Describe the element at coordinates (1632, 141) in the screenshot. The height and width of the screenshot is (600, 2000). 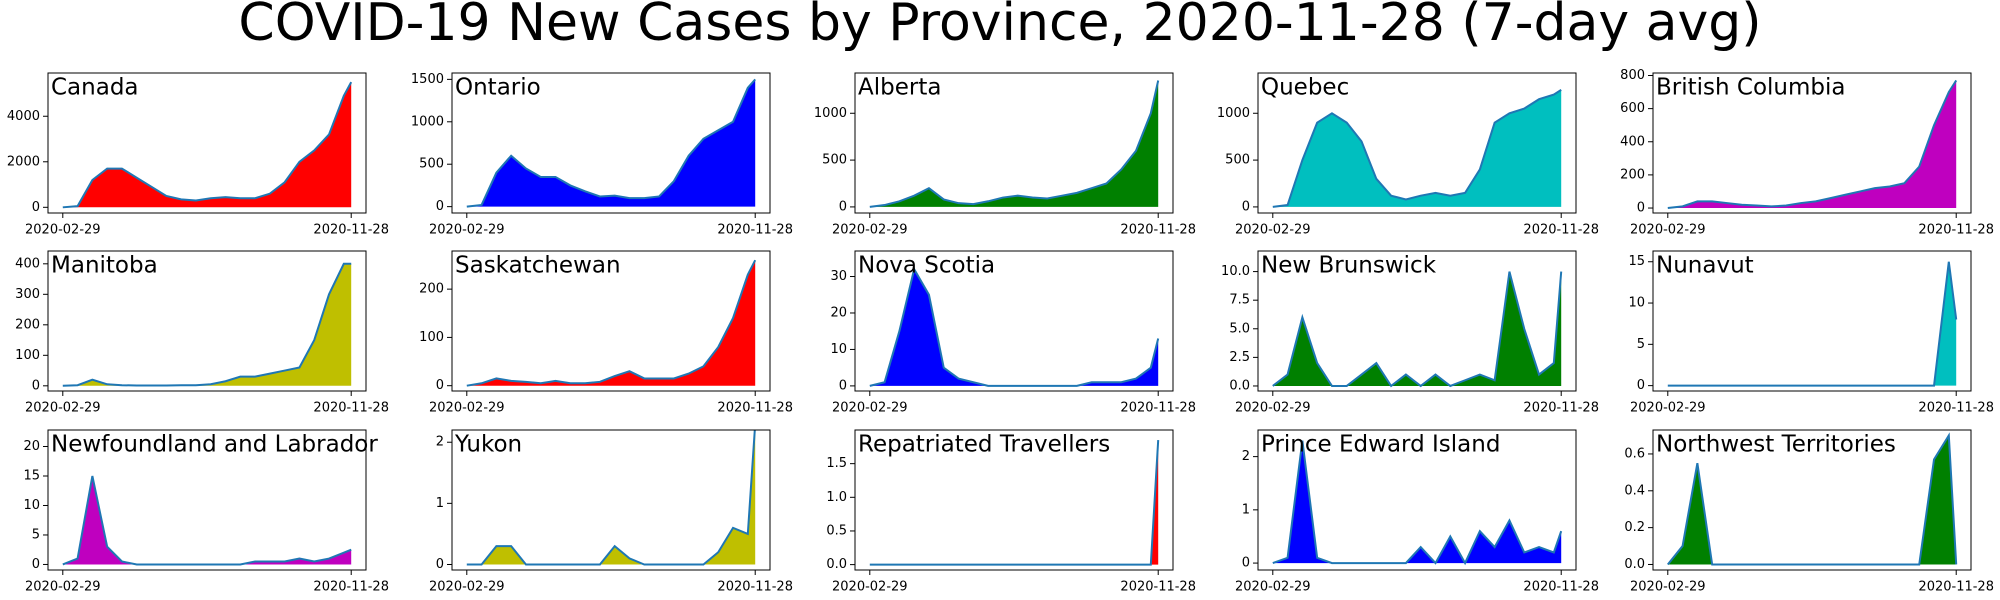
I see `y-tick-label: 400` at that location.